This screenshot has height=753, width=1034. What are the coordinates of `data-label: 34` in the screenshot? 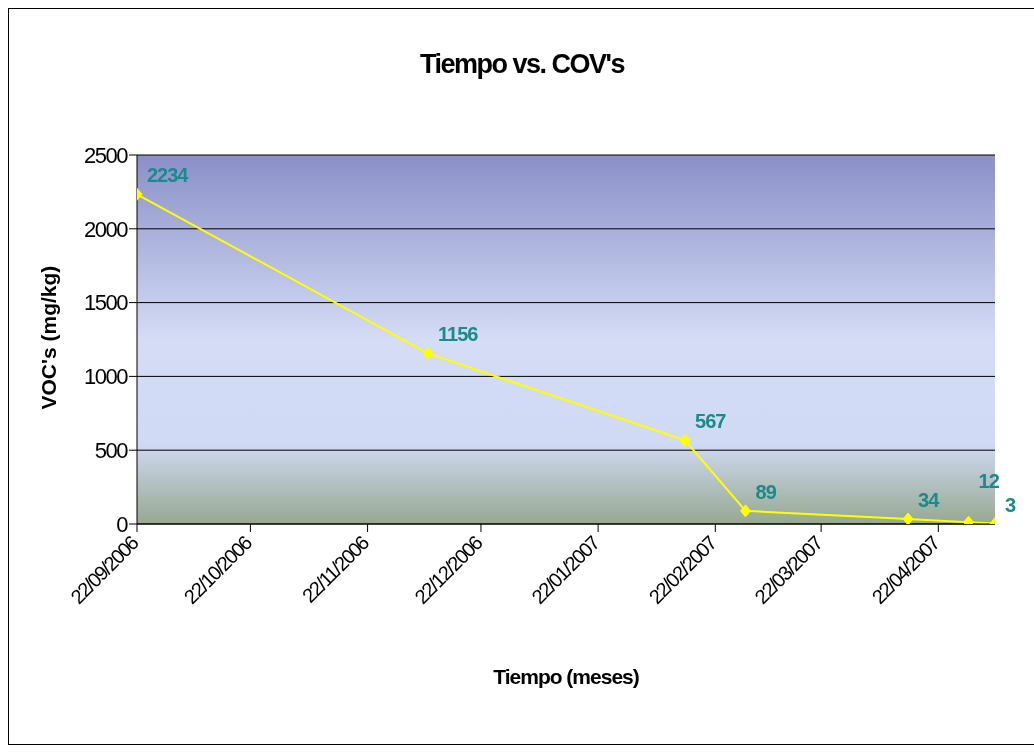 It's located at (929, 499).